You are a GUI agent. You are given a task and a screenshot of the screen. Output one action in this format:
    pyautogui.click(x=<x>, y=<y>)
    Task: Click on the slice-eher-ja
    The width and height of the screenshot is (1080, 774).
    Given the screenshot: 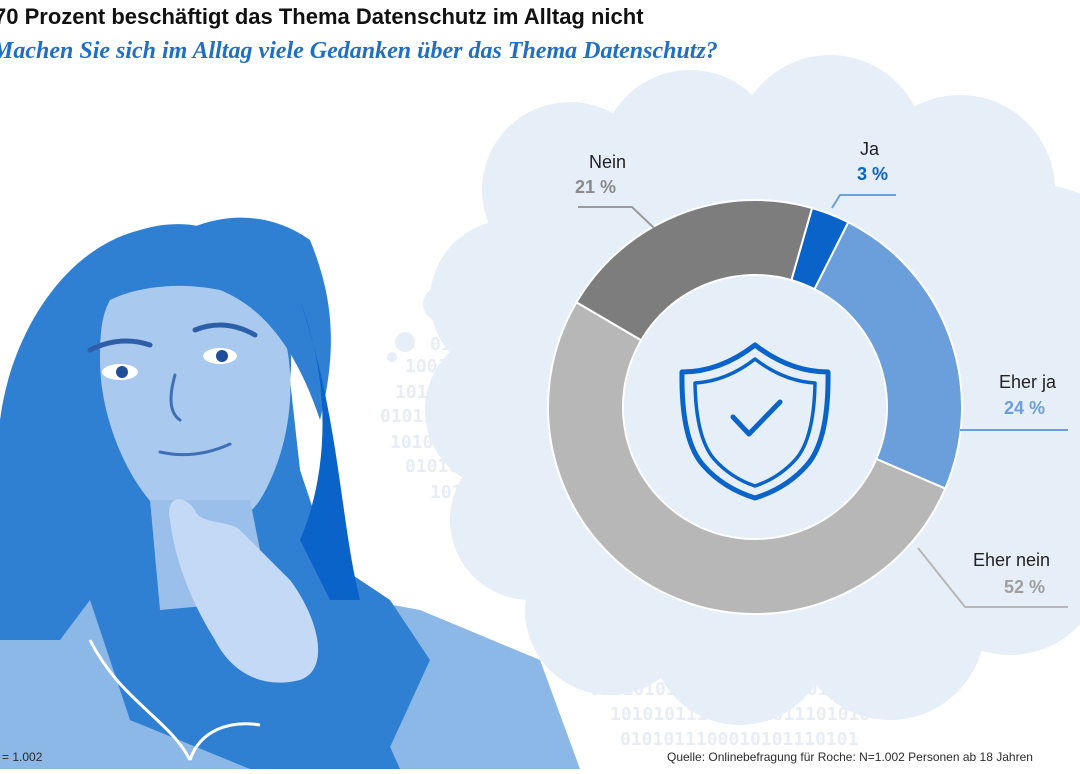 What is the action you would take?
    pyautogui.click(x=888, y=355)
    